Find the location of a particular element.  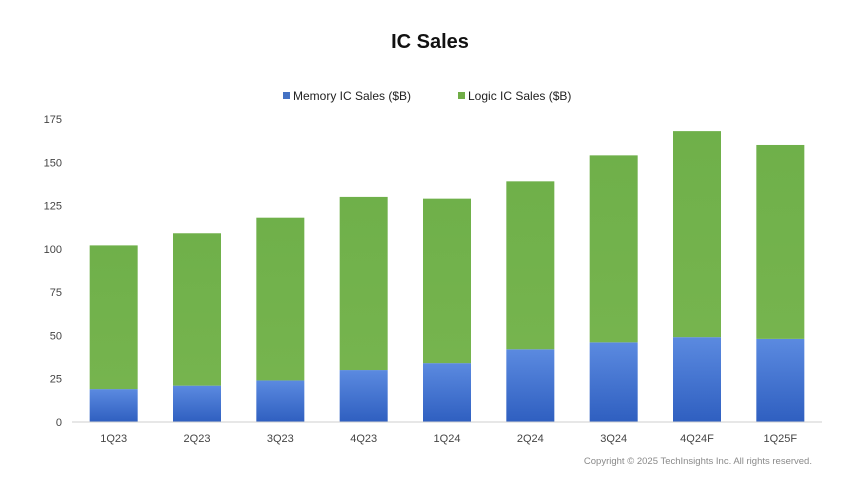

legend-label-memory: Memory IC Sales ($B) is located at coordinates (352, 96).